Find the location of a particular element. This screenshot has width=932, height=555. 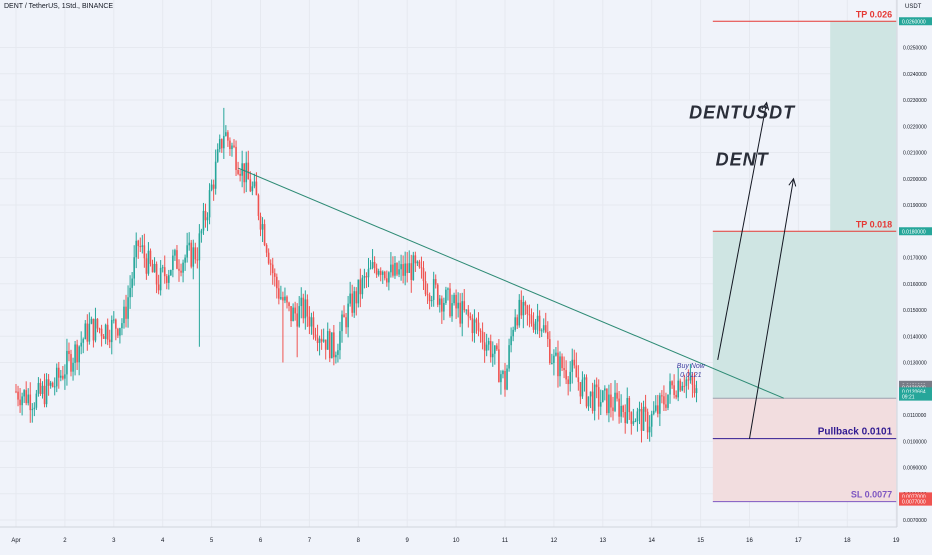

pullback-label: Pullback 0.0101 is located at coordinates (855, 432).